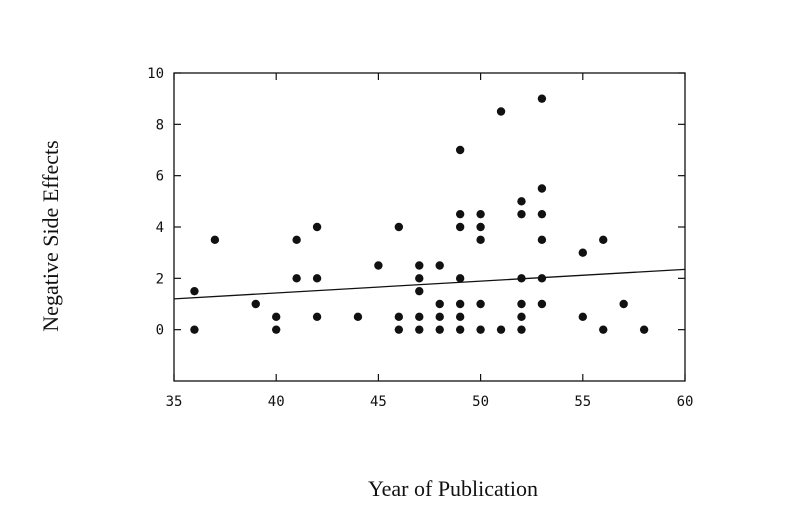  Describe the element at coordinates (480, 402) in the screenshot. I see `x-tick-label: 50` at that location.